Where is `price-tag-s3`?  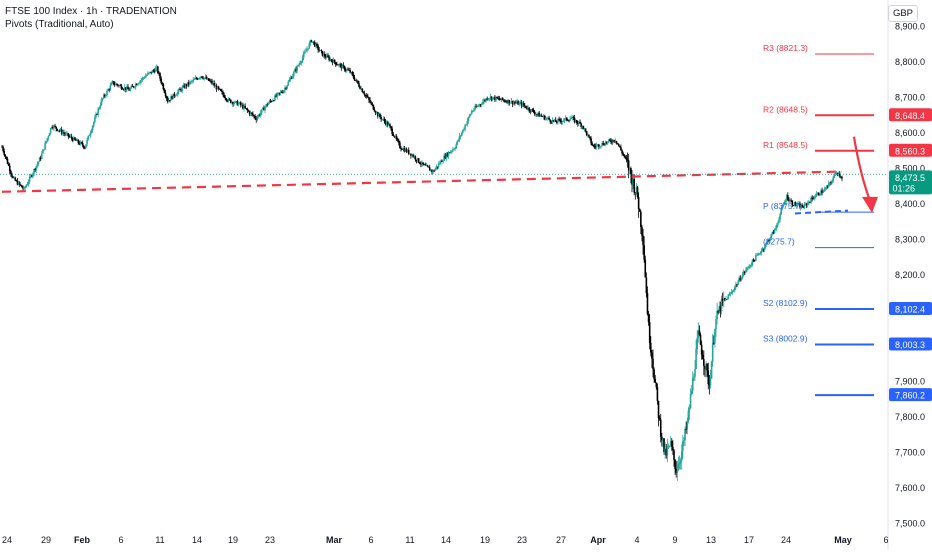 price-tag-s3 is located at coordinates (910, 344).